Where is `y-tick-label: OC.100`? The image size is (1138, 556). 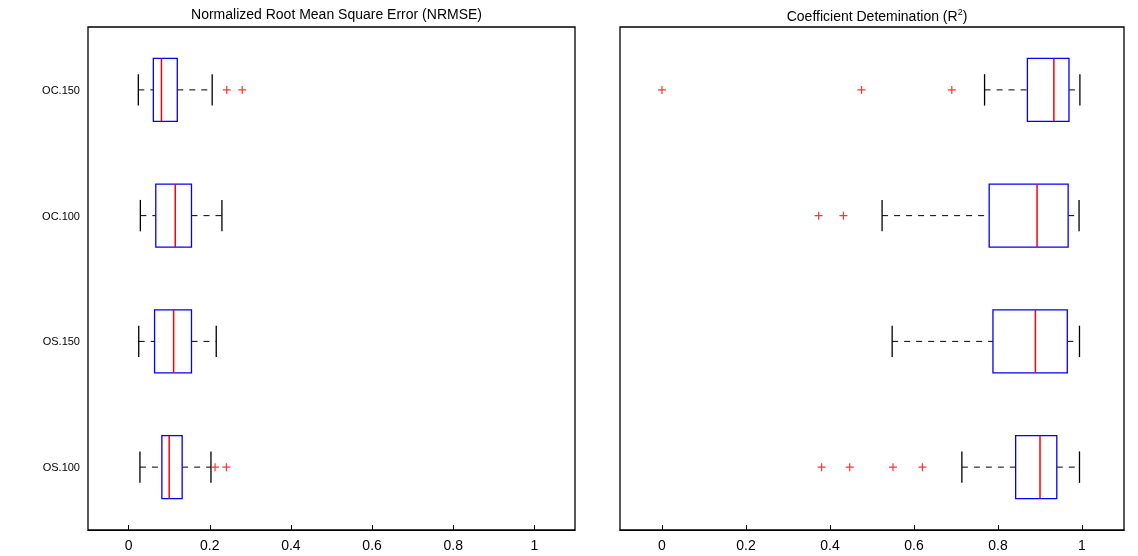 y-tick-label: OC.100 is located at coordinates (61, 215).